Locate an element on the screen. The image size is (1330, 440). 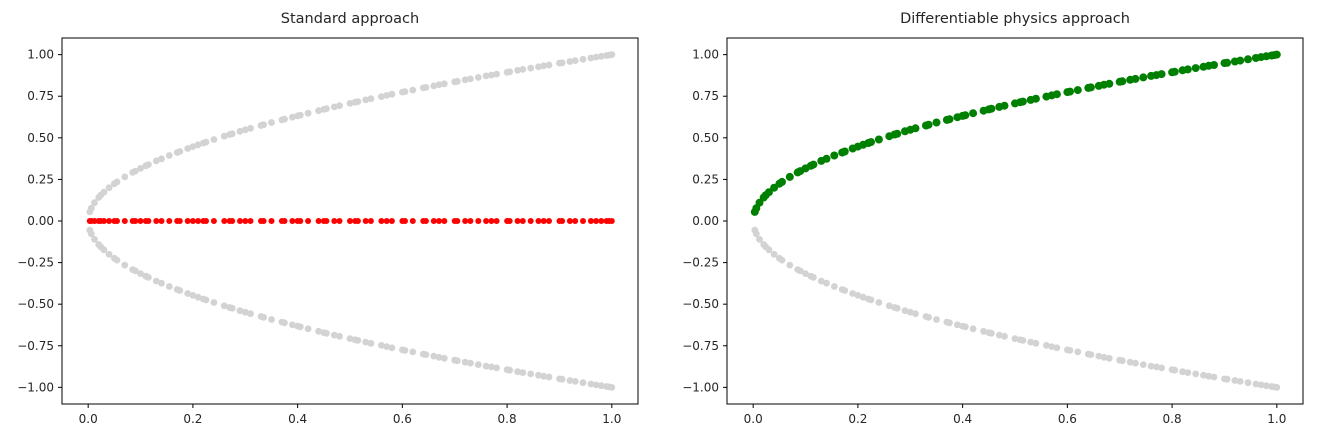
x-tick-label: 0.8 is located at coordinates (1172, 419).